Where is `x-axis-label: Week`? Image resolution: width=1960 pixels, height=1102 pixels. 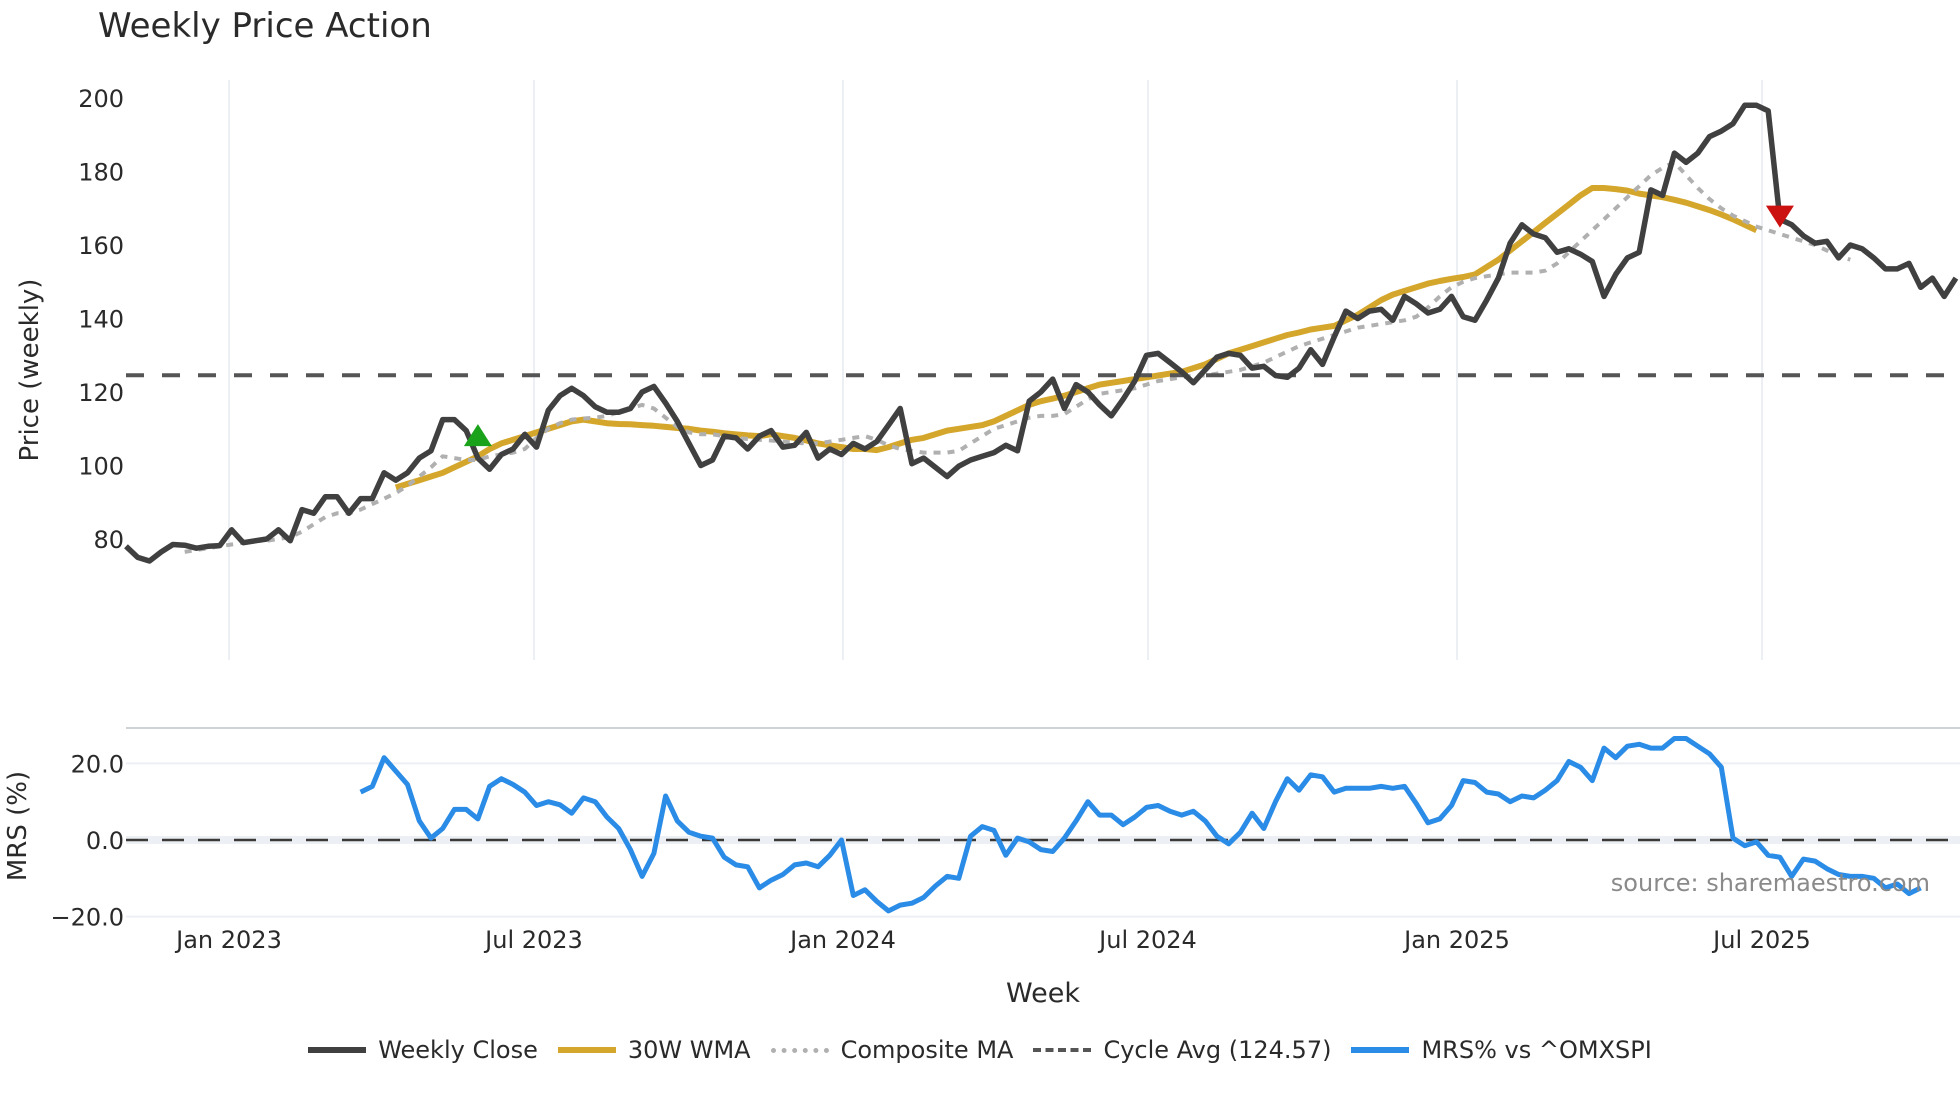
x-axis-label: Week is located at coordinates (1043, 993).